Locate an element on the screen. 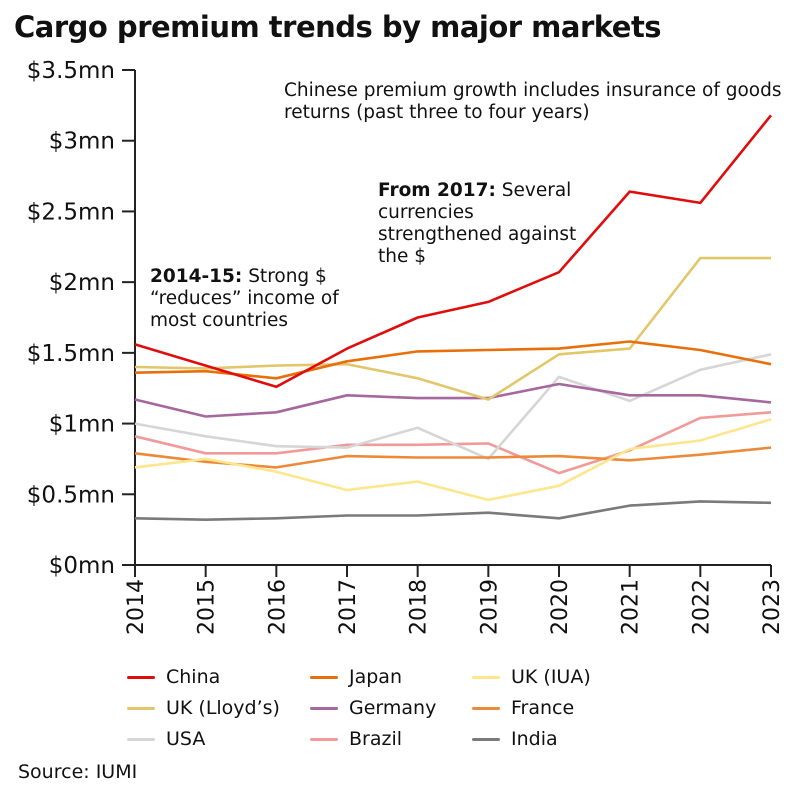 The height and width of the screenshot is (804, 800). legend-item: France is located at coordinates (523, 708).